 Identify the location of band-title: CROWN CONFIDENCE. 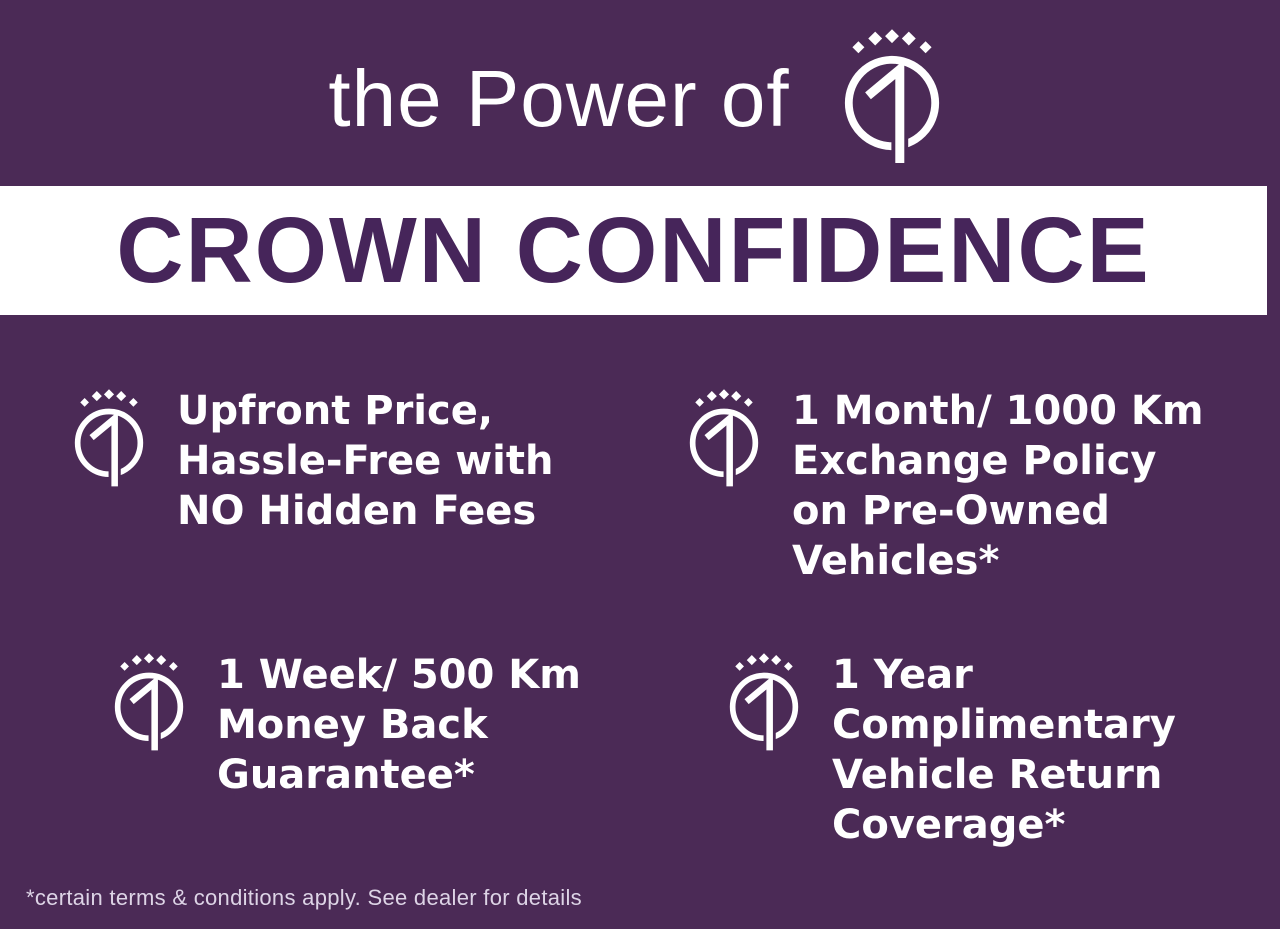
(633, 250).